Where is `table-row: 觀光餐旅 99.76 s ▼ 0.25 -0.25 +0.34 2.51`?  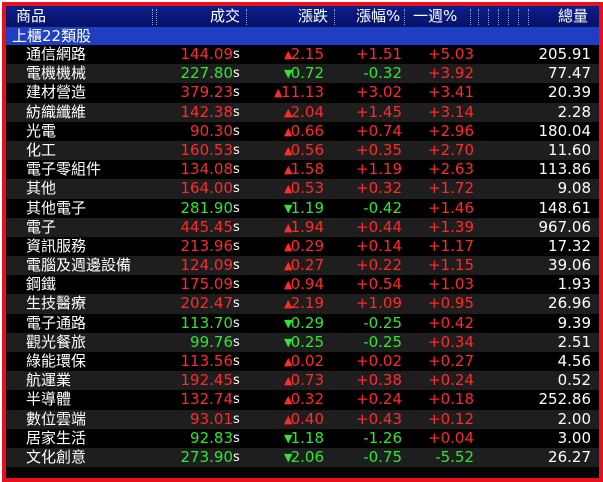
table-row: 觀光餐旅 99.76 s ▼ 0.25 -0.25 +0.34 2.51 is located at coordinates (302, 342).